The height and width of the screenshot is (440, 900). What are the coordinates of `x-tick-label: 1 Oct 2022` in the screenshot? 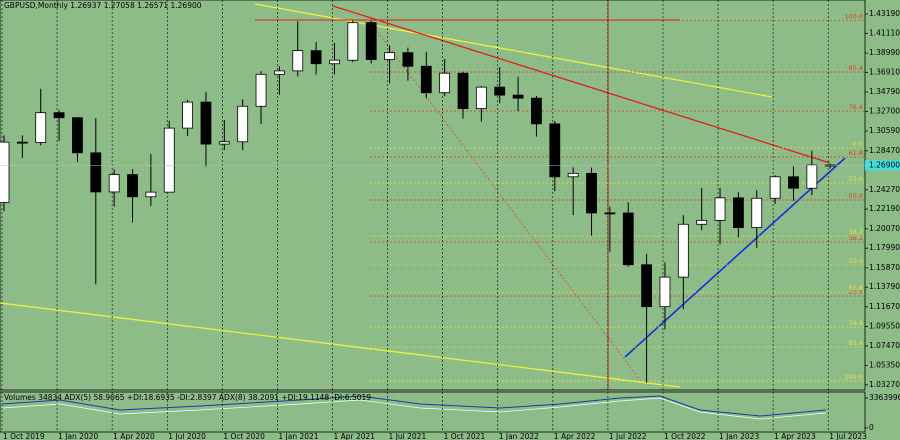 It's located at (685, 436).